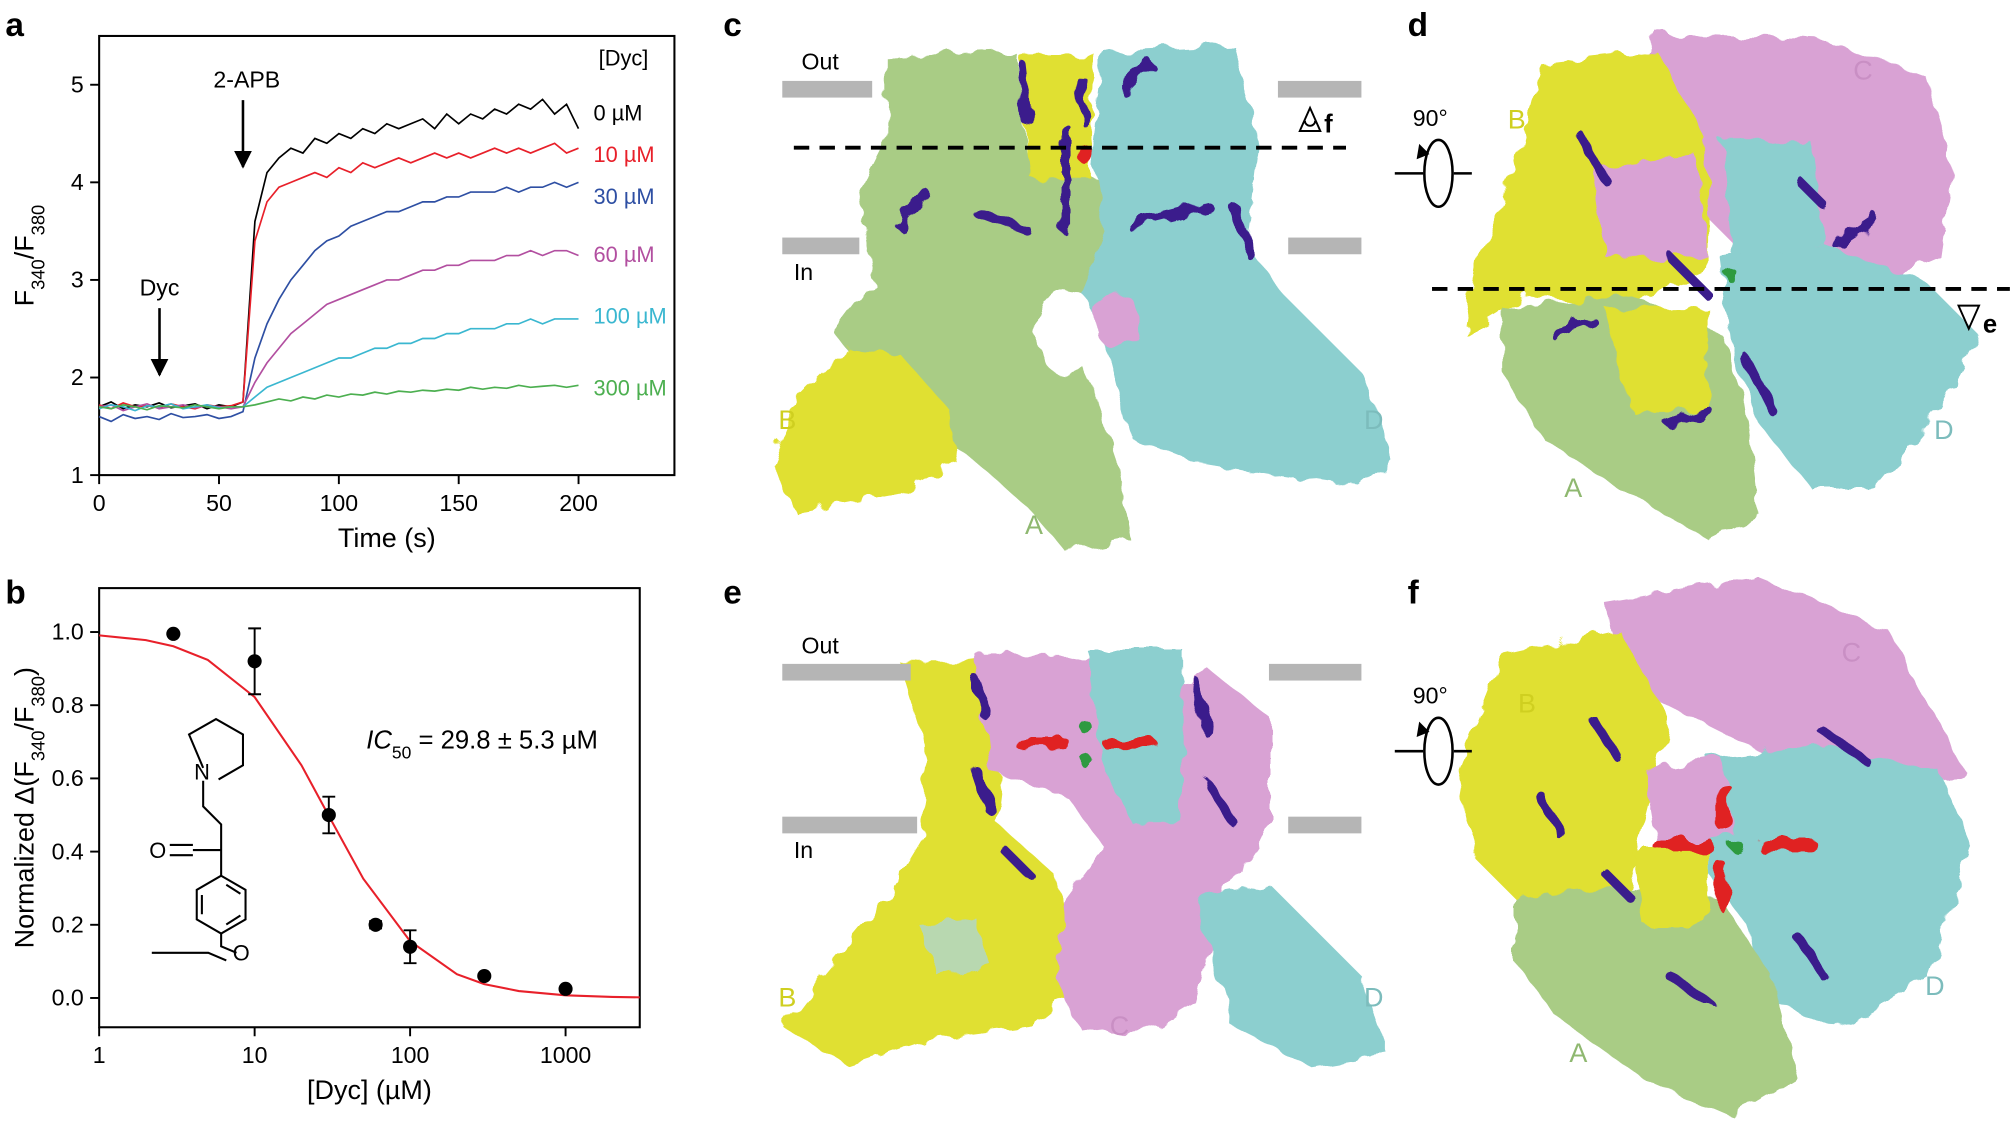 This screenshot has height=1121, width=2014. What do you see at coordinates (219, 503) in the screenshot?
I see `x-tick-label: 50` at bounding box center [219, 503].